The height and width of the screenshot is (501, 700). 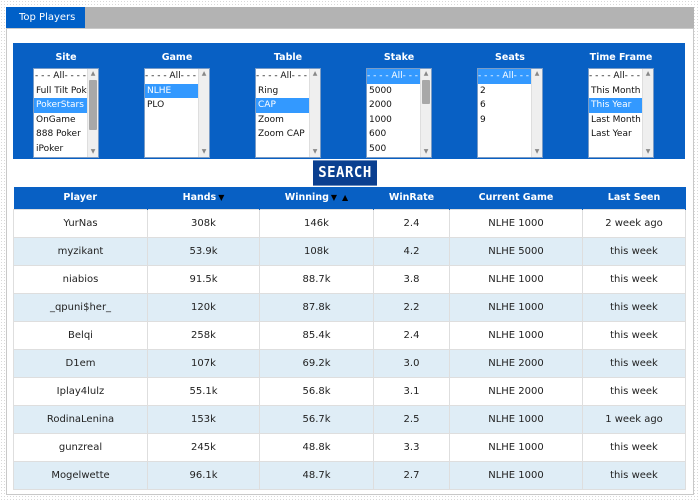 I want to click on seats-option: - - - - All- - - -, so click(x=504, y=76).